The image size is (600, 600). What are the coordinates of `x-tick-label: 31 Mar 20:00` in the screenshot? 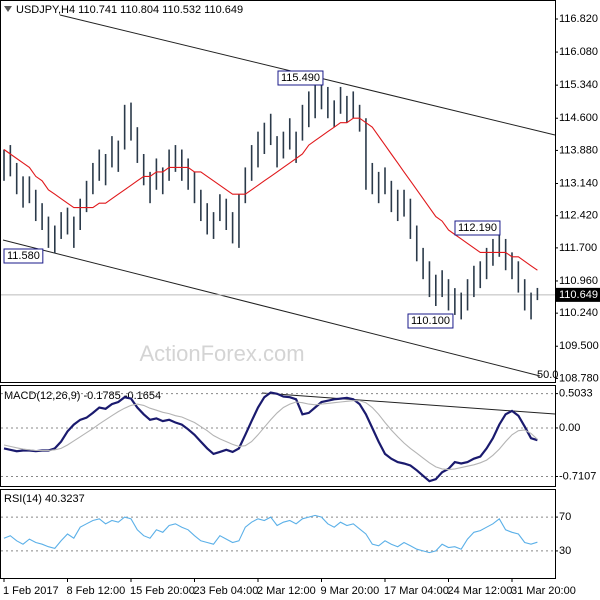 It's located at (543, 591).